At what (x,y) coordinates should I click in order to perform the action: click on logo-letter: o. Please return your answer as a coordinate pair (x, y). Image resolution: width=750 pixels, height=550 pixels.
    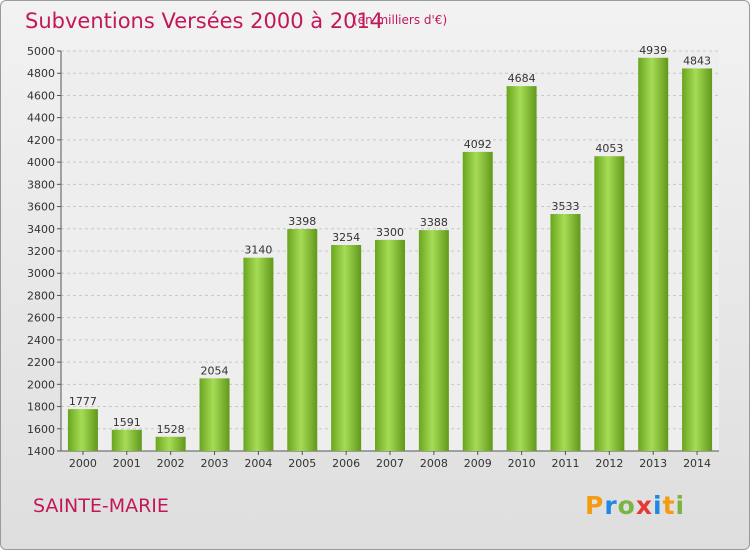
    Looking at the image, I should click on (626, 505).